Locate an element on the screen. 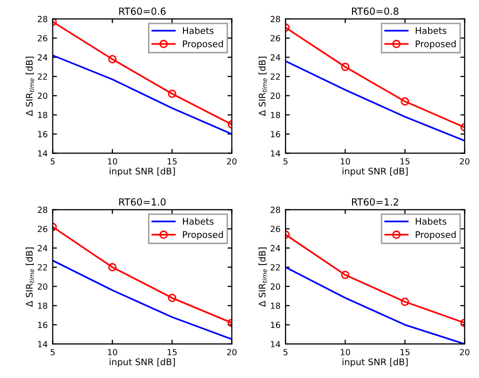  chart-title: RT60=1.0 is located at coordinates (142, 202).